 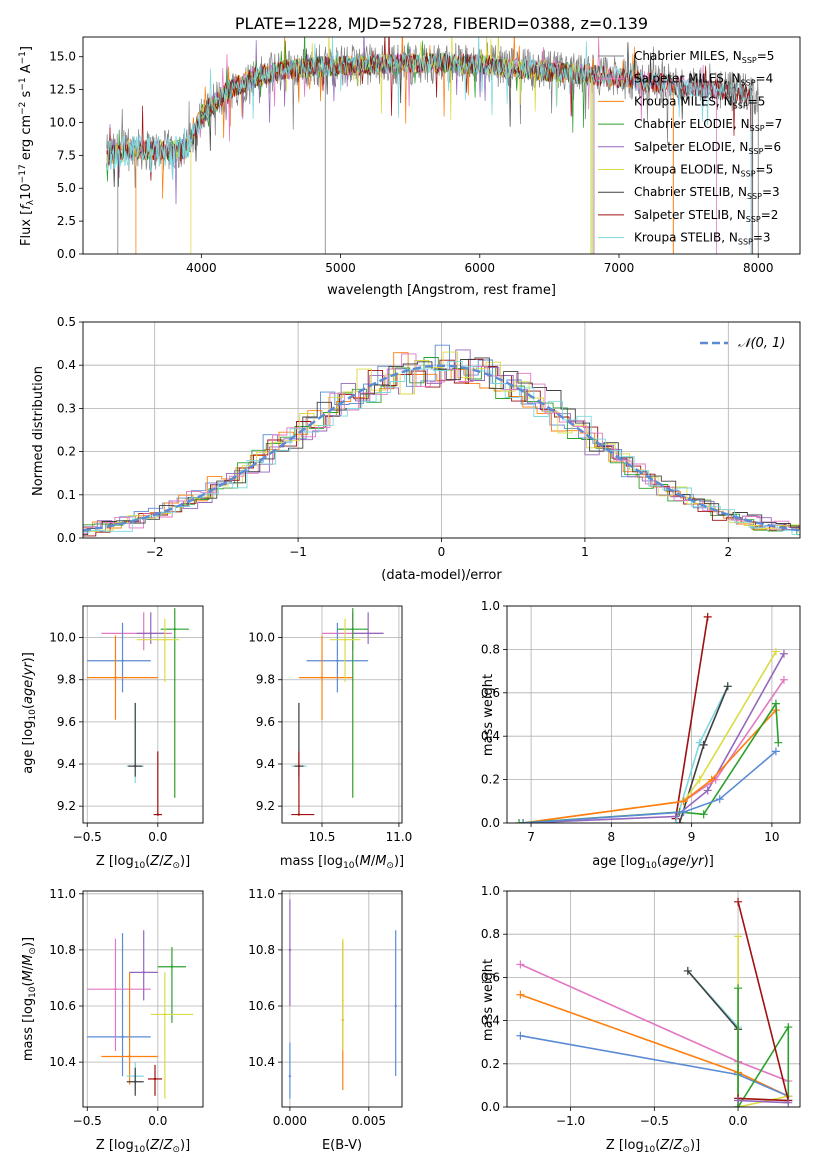 I want to click on xtick-label-1: 8, so click(x=612, y=837).